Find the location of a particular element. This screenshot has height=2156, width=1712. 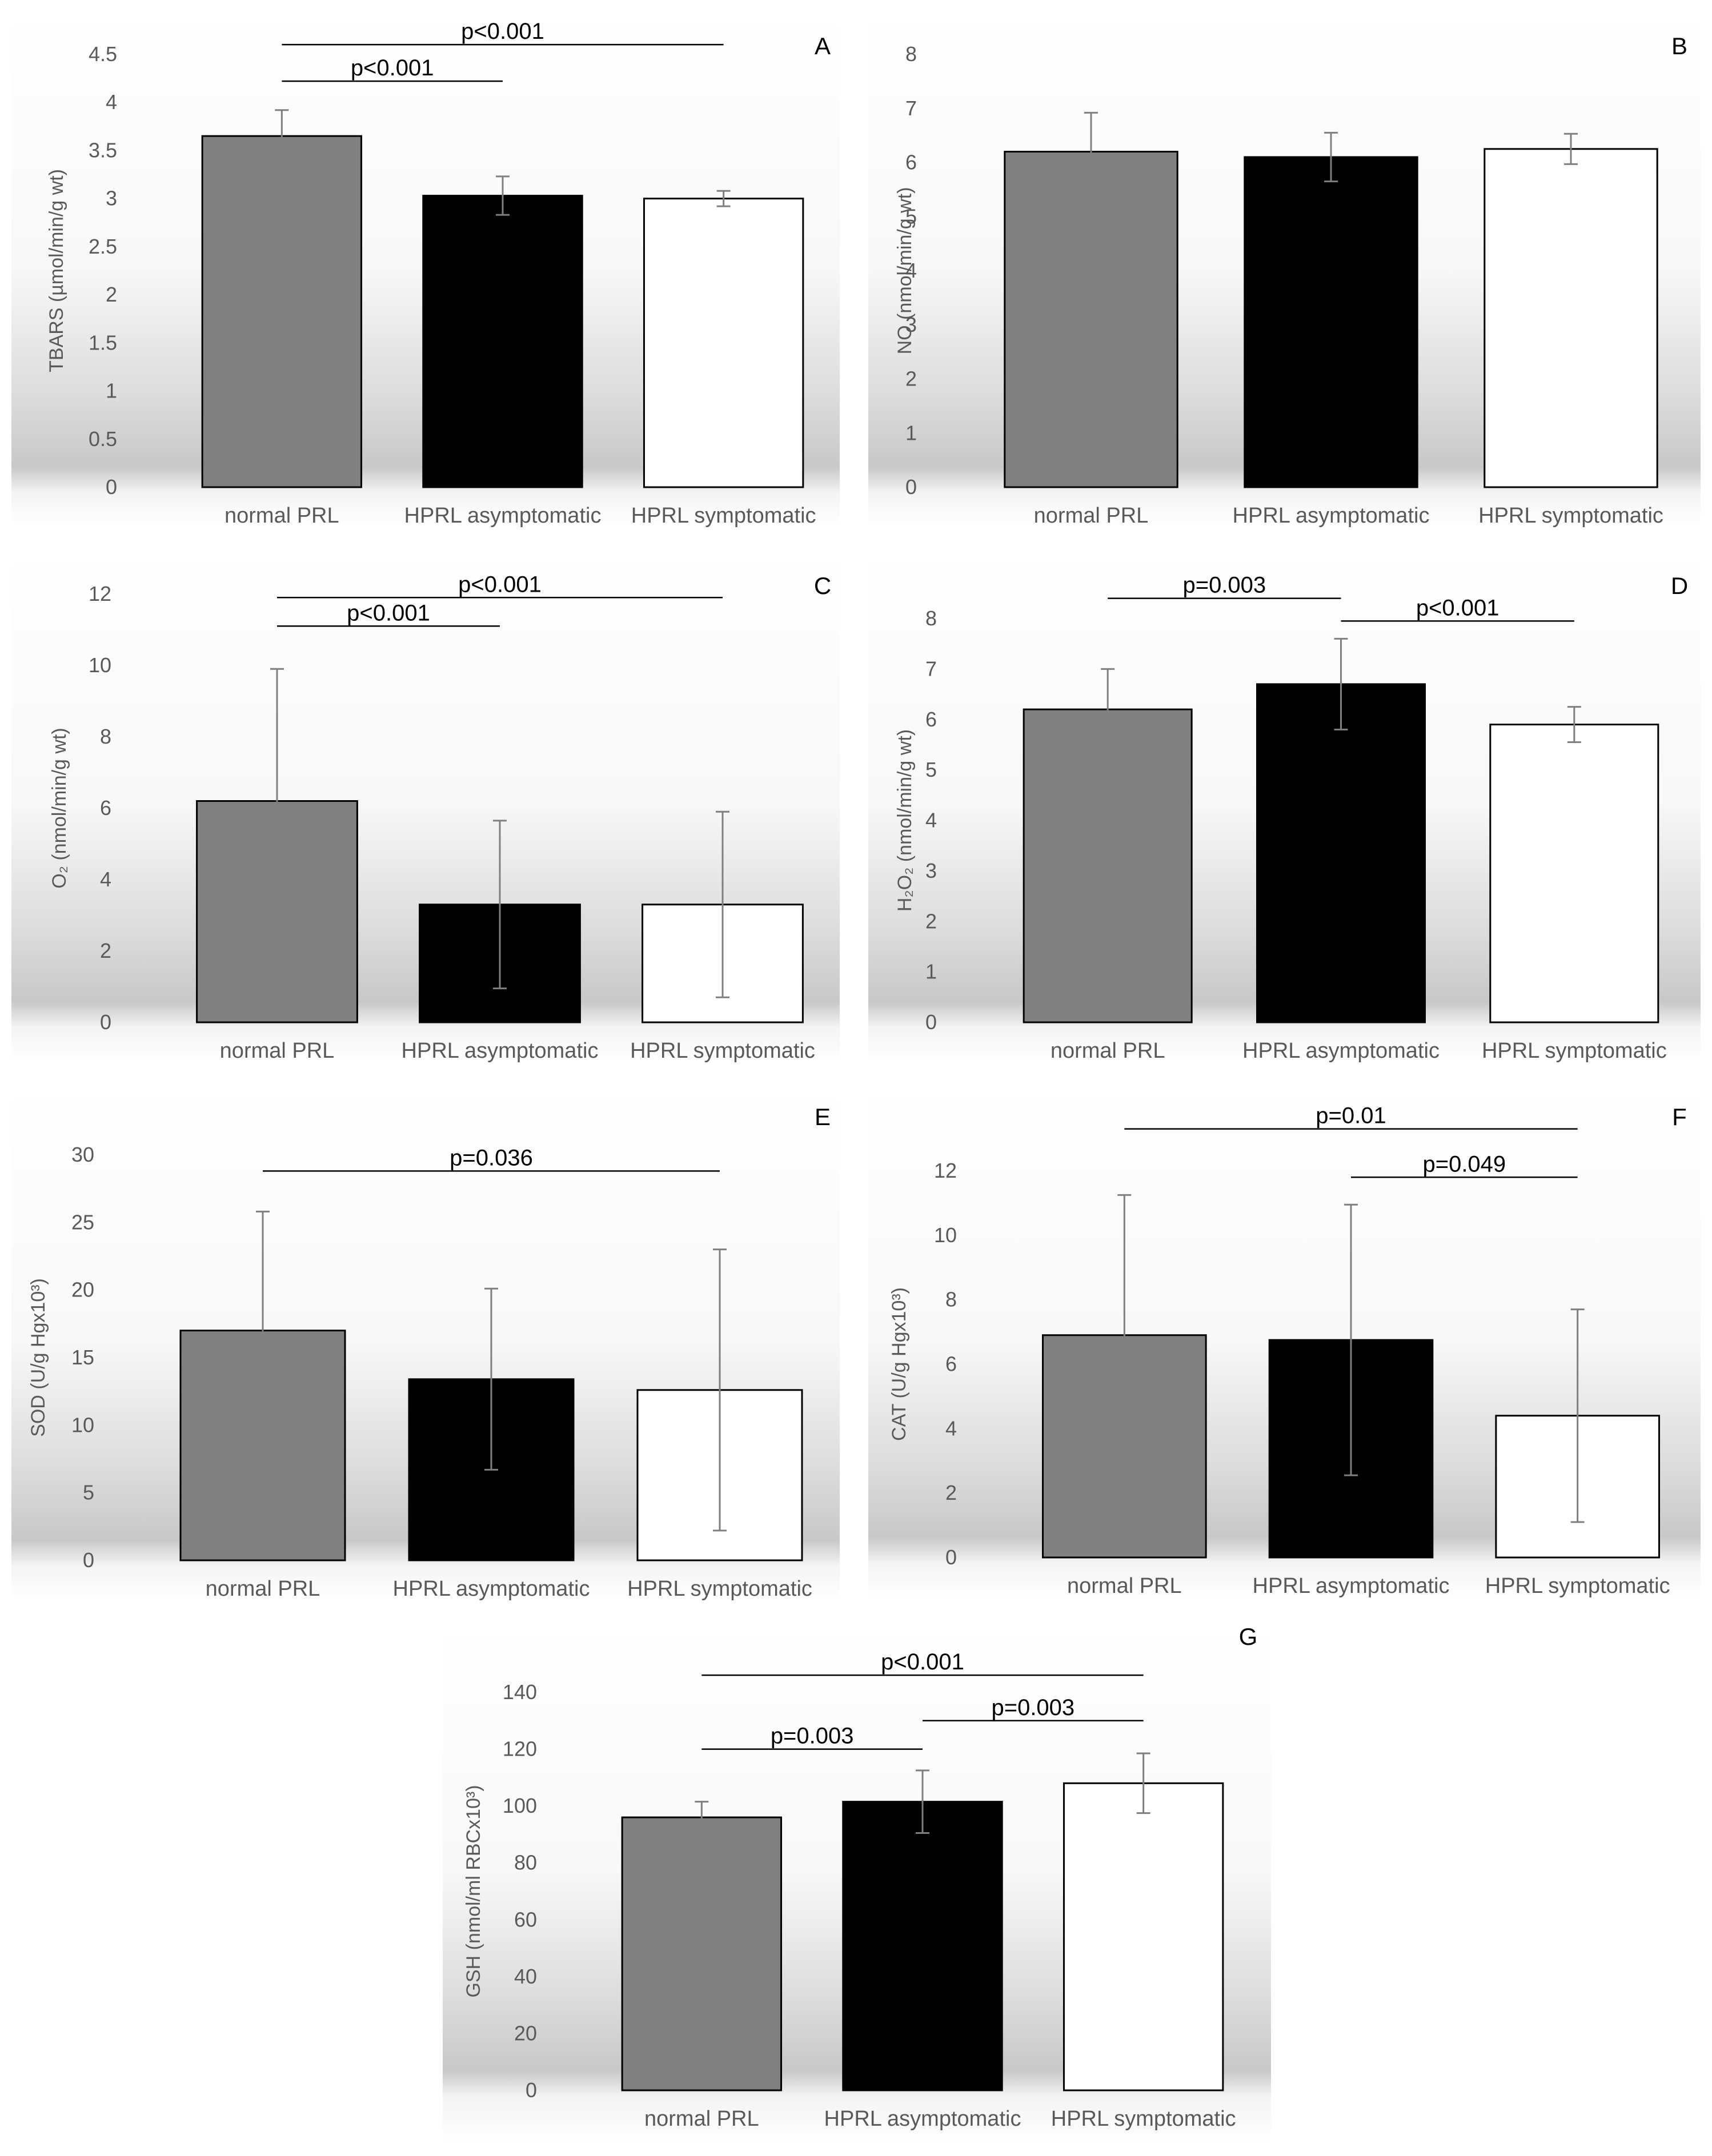

significance-label: p=0.036 is located at coordinates (491, 1157).